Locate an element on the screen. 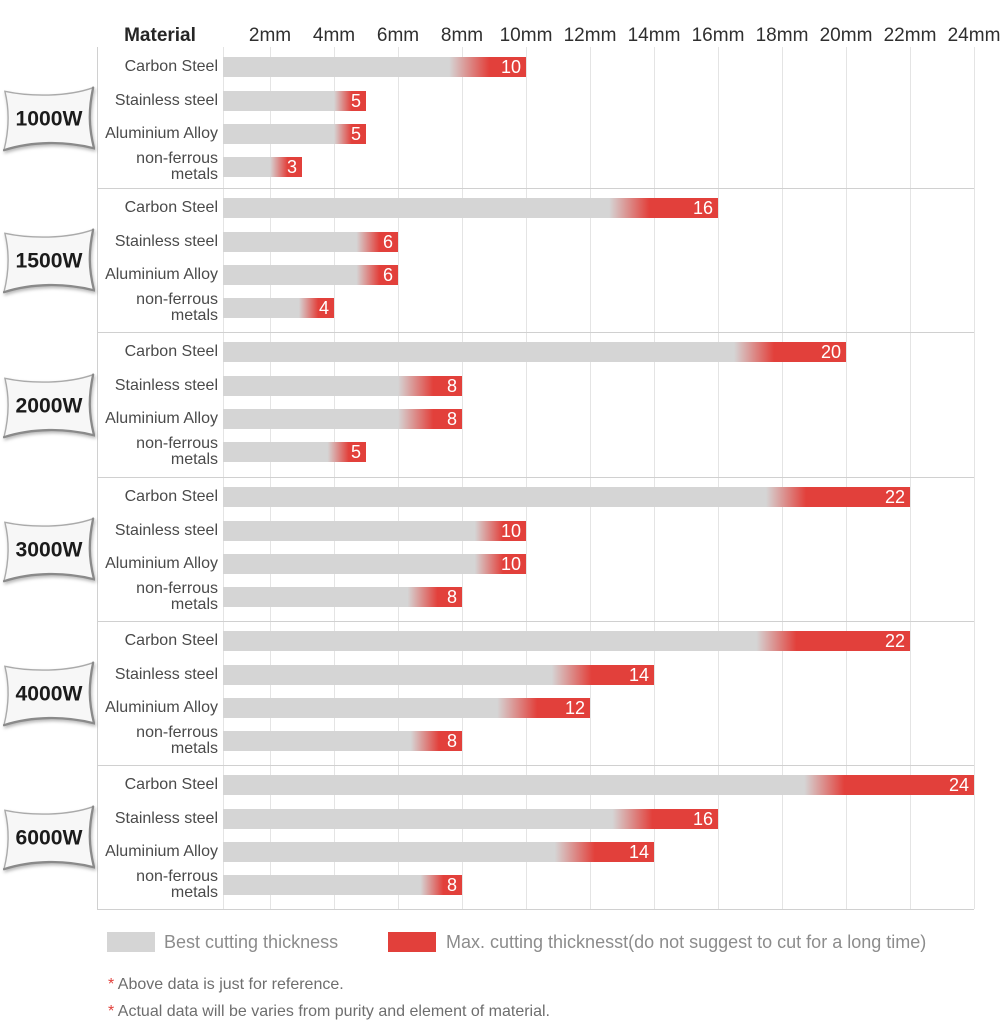  power-badge: 2000W is located at coordinates (49, 405).